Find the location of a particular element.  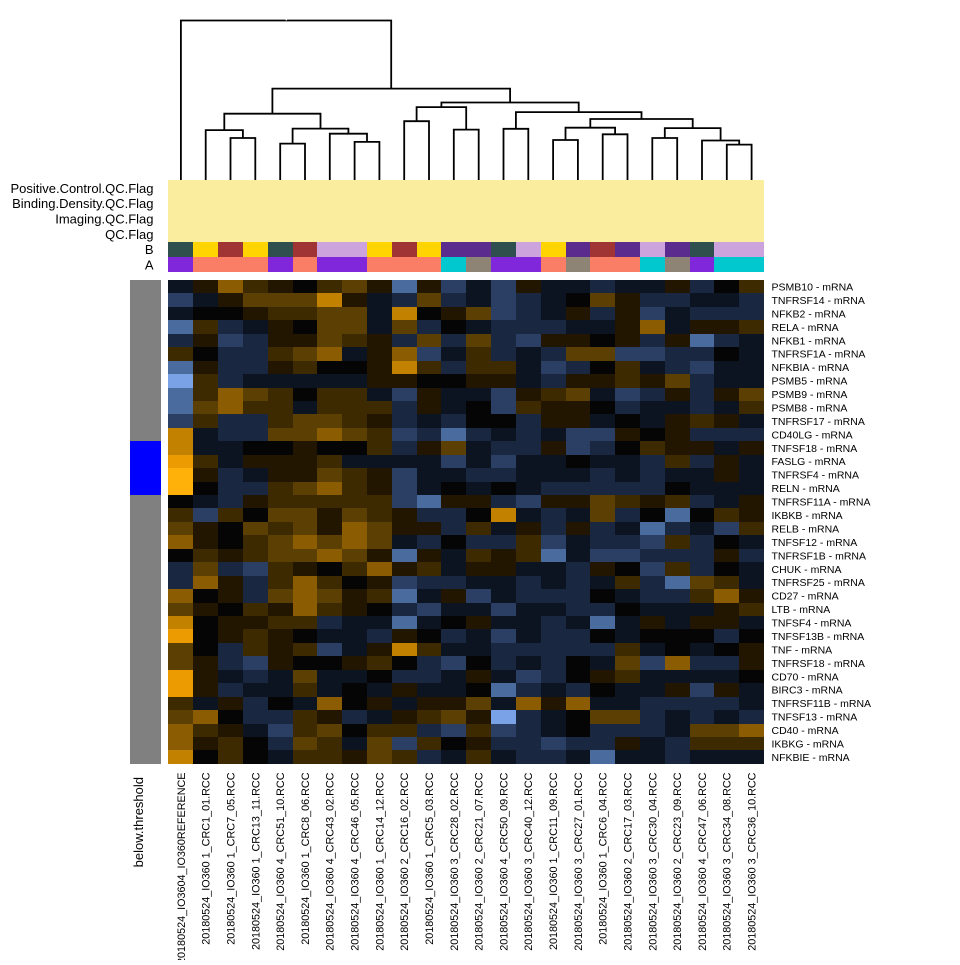

svg-text: TNFRSF25 - mRNA is located at coordinates (818, 583).